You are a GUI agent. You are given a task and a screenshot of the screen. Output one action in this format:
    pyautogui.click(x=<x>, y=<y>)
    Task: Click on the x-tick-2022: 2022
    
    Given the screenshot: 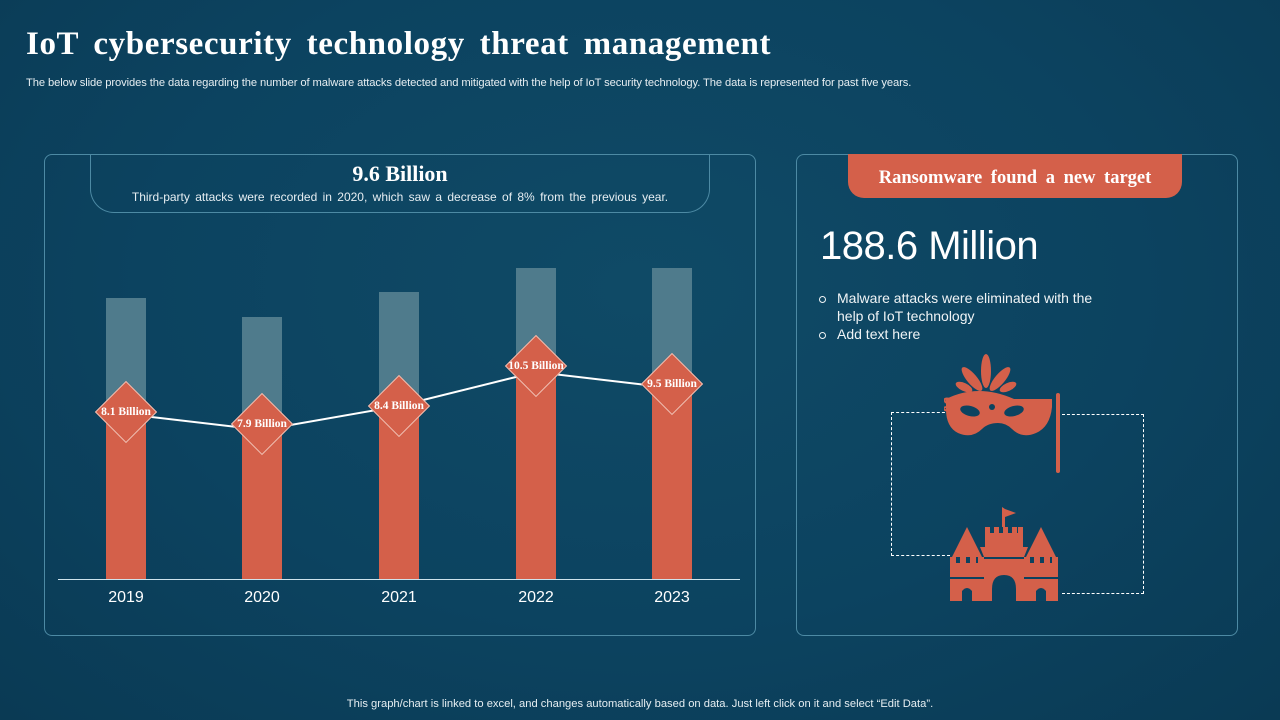 What is the action you would take?
    pyautogui.click(x=536, y=597)
    